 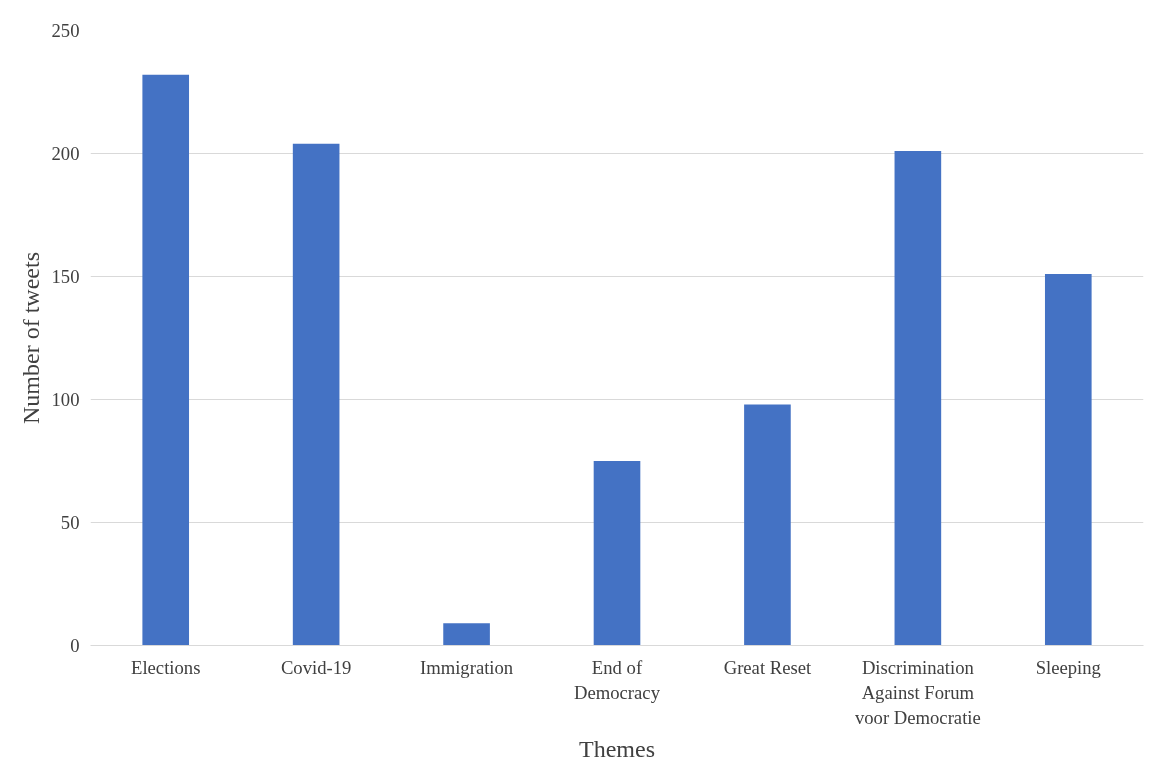 I want to click on x-tick-label: Sleeping, so click(x=1068, y=667).